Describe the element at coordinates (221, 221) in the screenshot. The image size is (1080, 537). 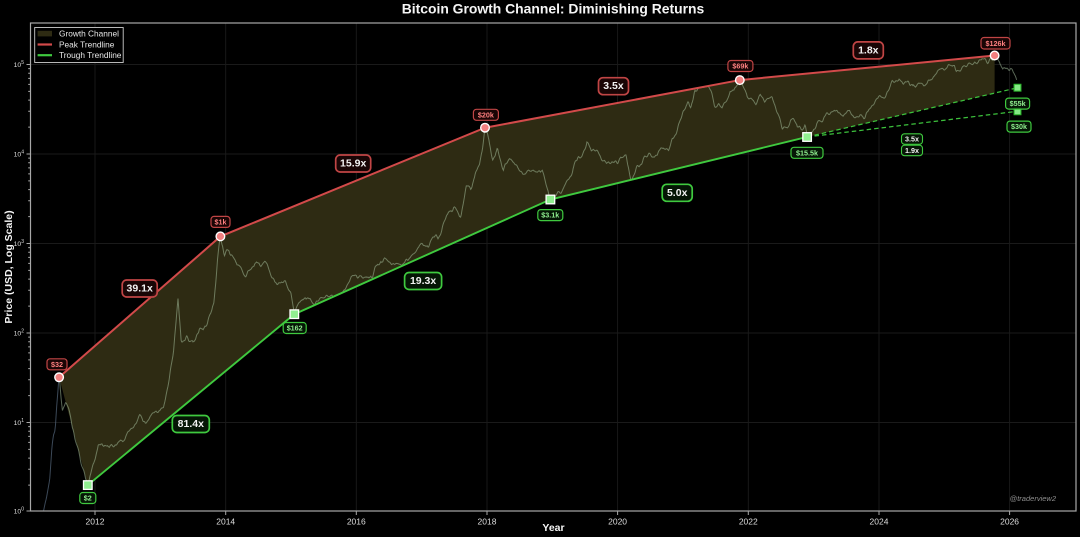
I see `svg-text: $1k` at that location.